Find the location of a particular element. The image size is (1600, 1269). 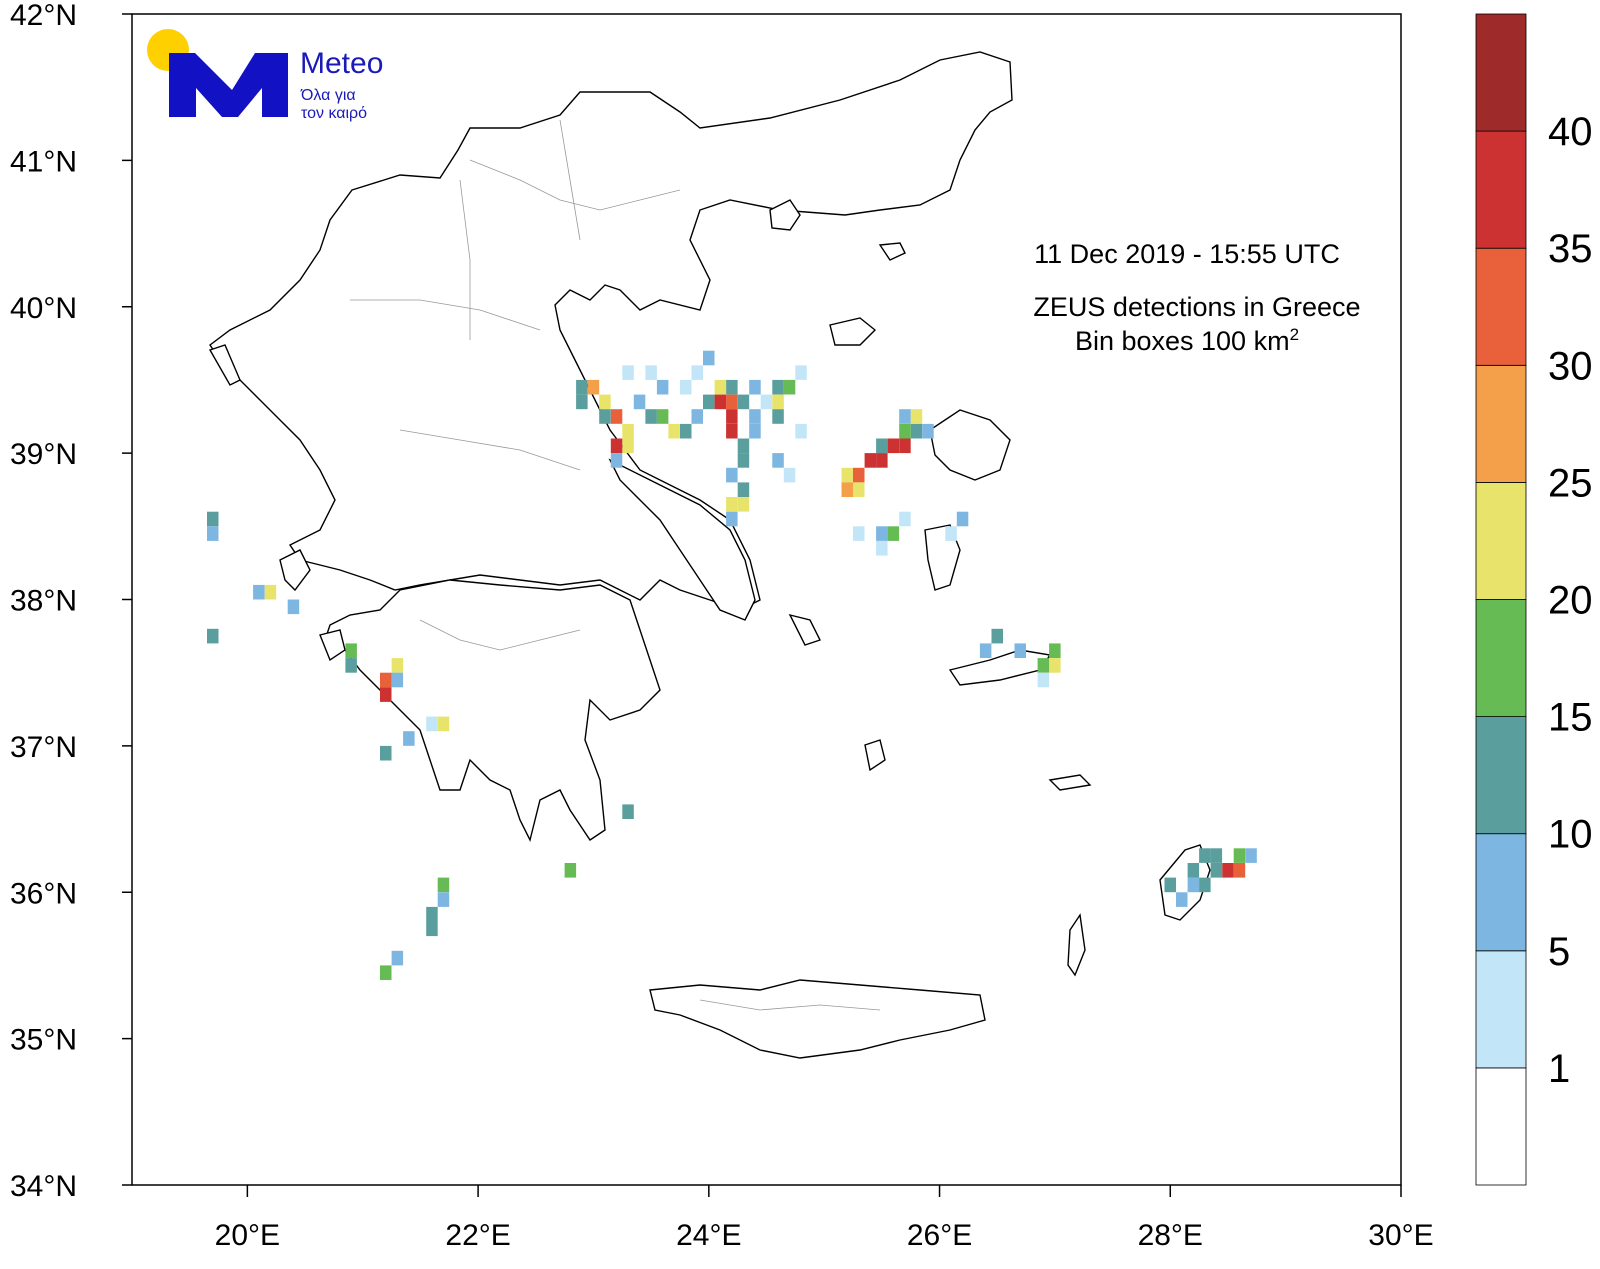

y-tick-label-8: 42°N is located at coordinates (43, 16).